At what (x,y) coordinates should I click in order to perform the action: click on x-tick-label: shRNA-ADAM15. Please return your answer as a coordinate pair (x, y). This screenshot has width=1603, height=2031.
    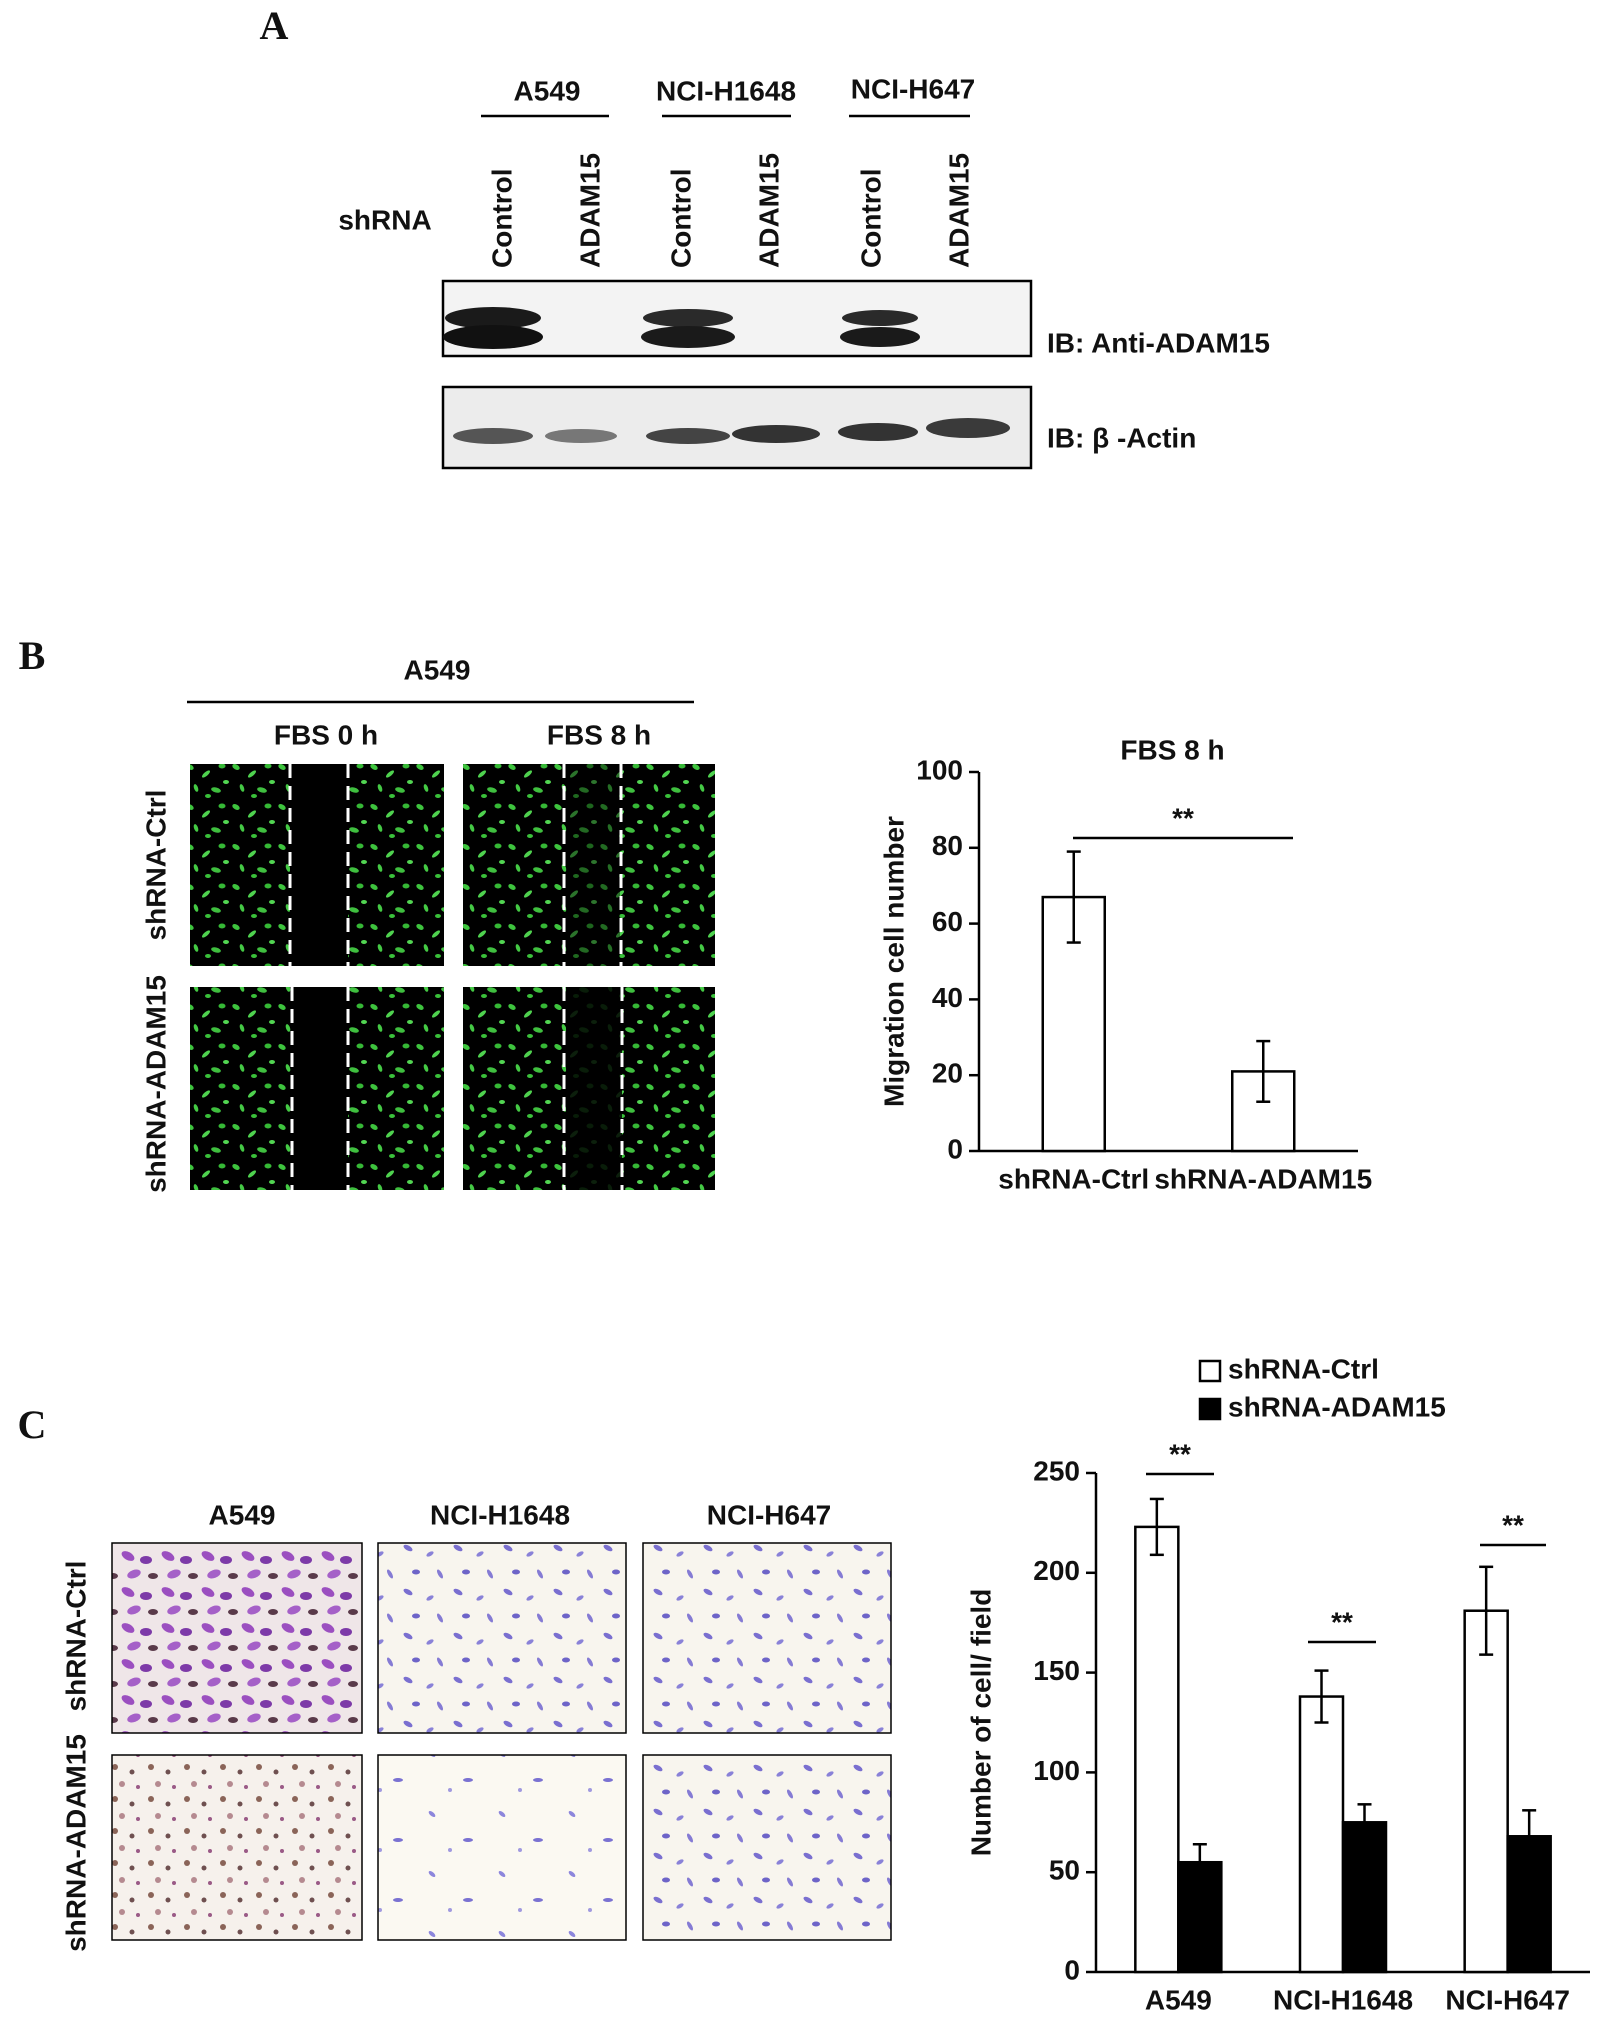
    Looking at the image, I should click on (1263, 1178).